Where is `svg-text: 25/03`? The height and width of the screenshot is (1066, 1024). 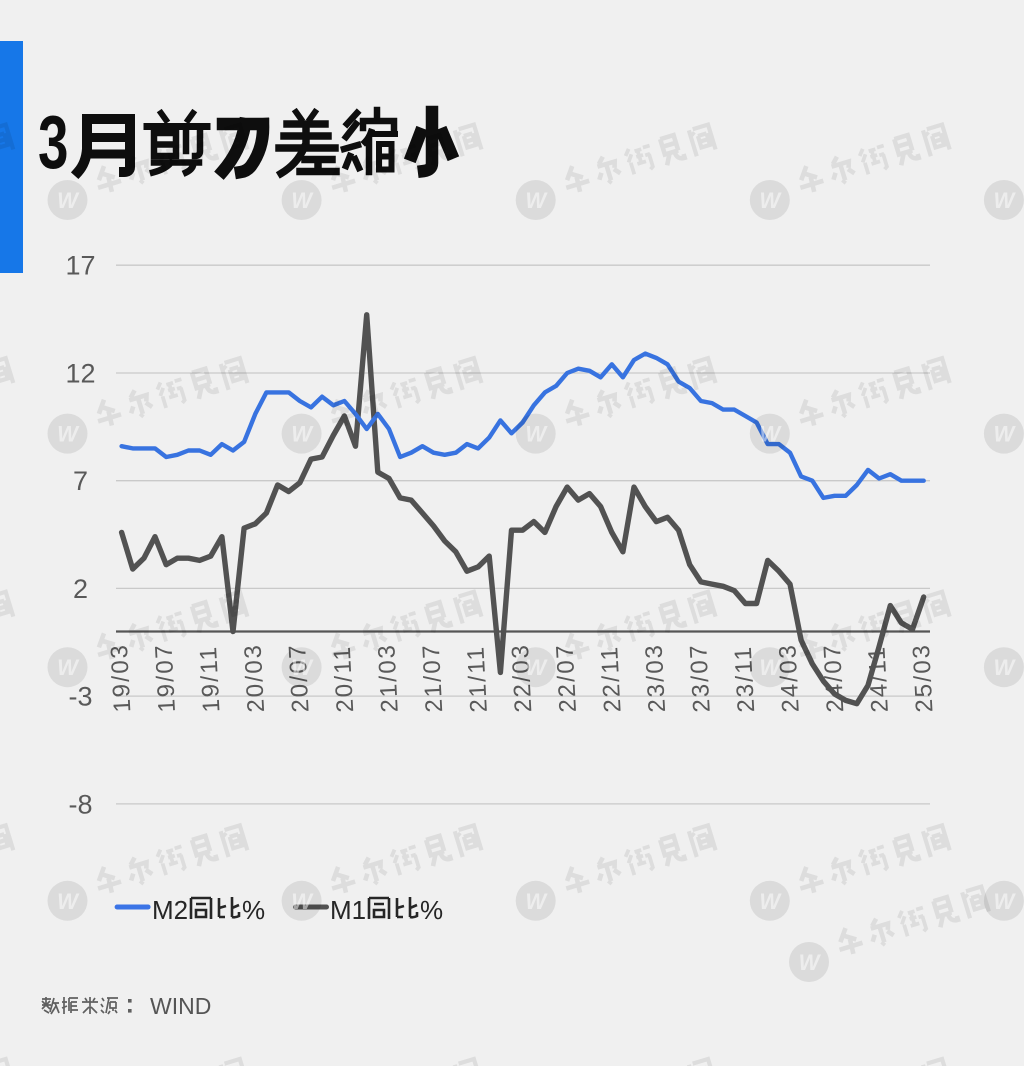 svg-text: 25/03 is located at coordinates (923, 678).